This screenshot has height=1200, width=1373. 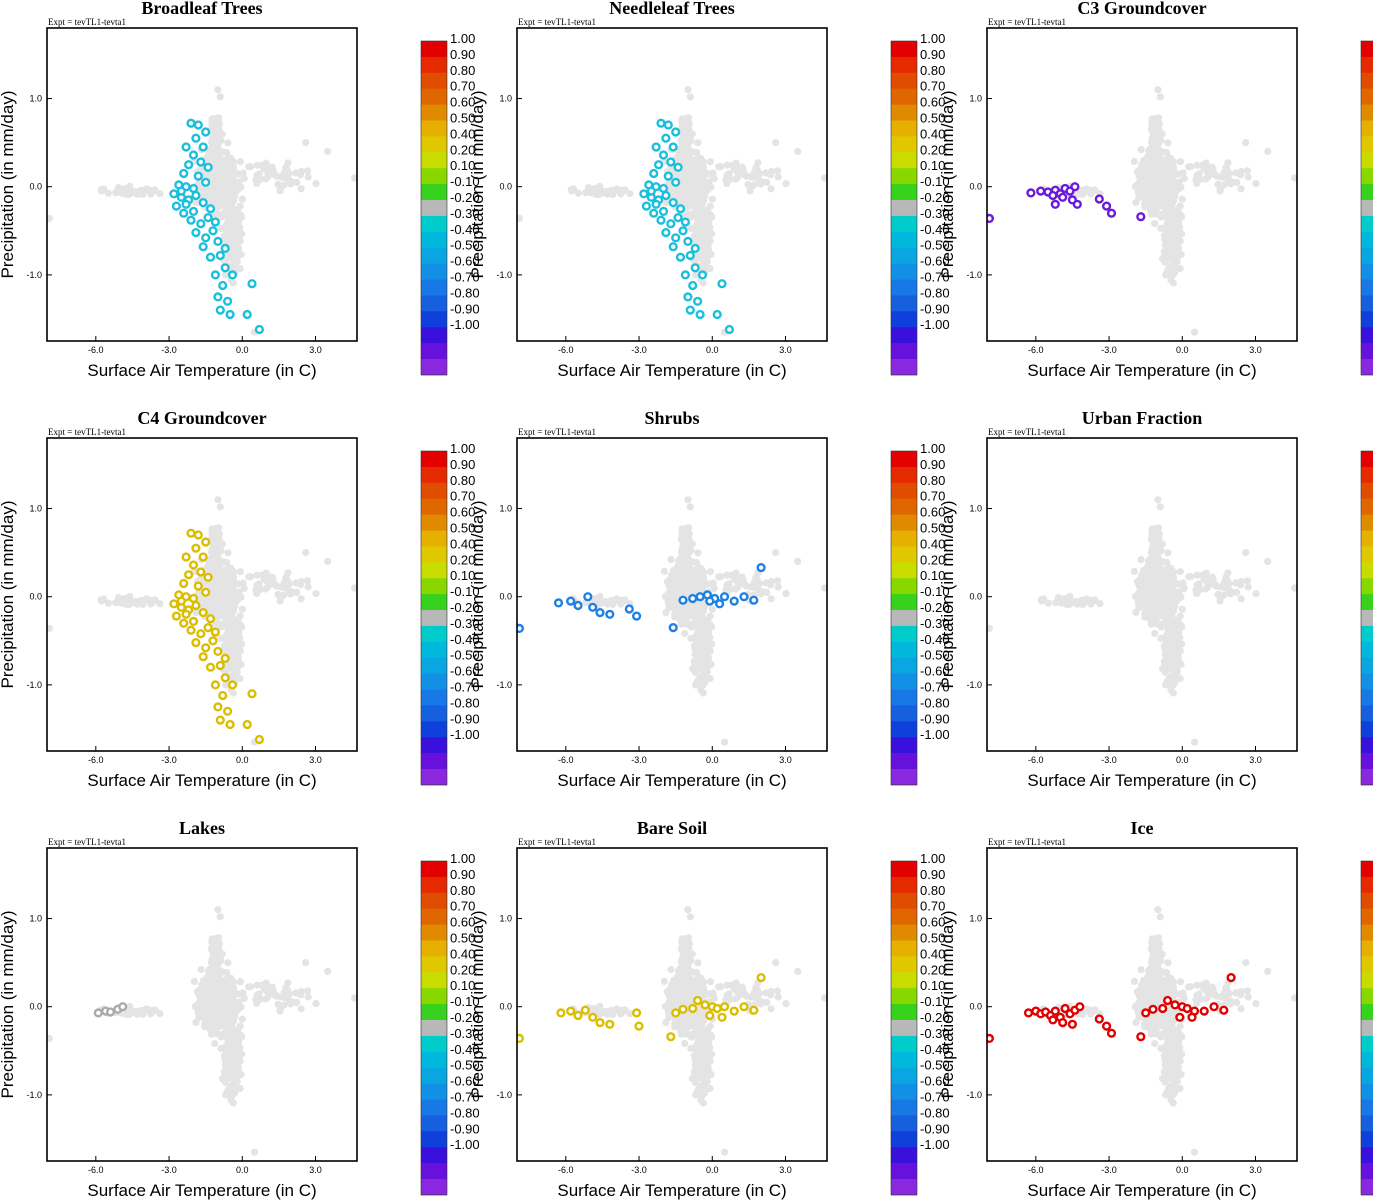 I want to click on colorbar-label: 0.50, so click(x=462, y=118).